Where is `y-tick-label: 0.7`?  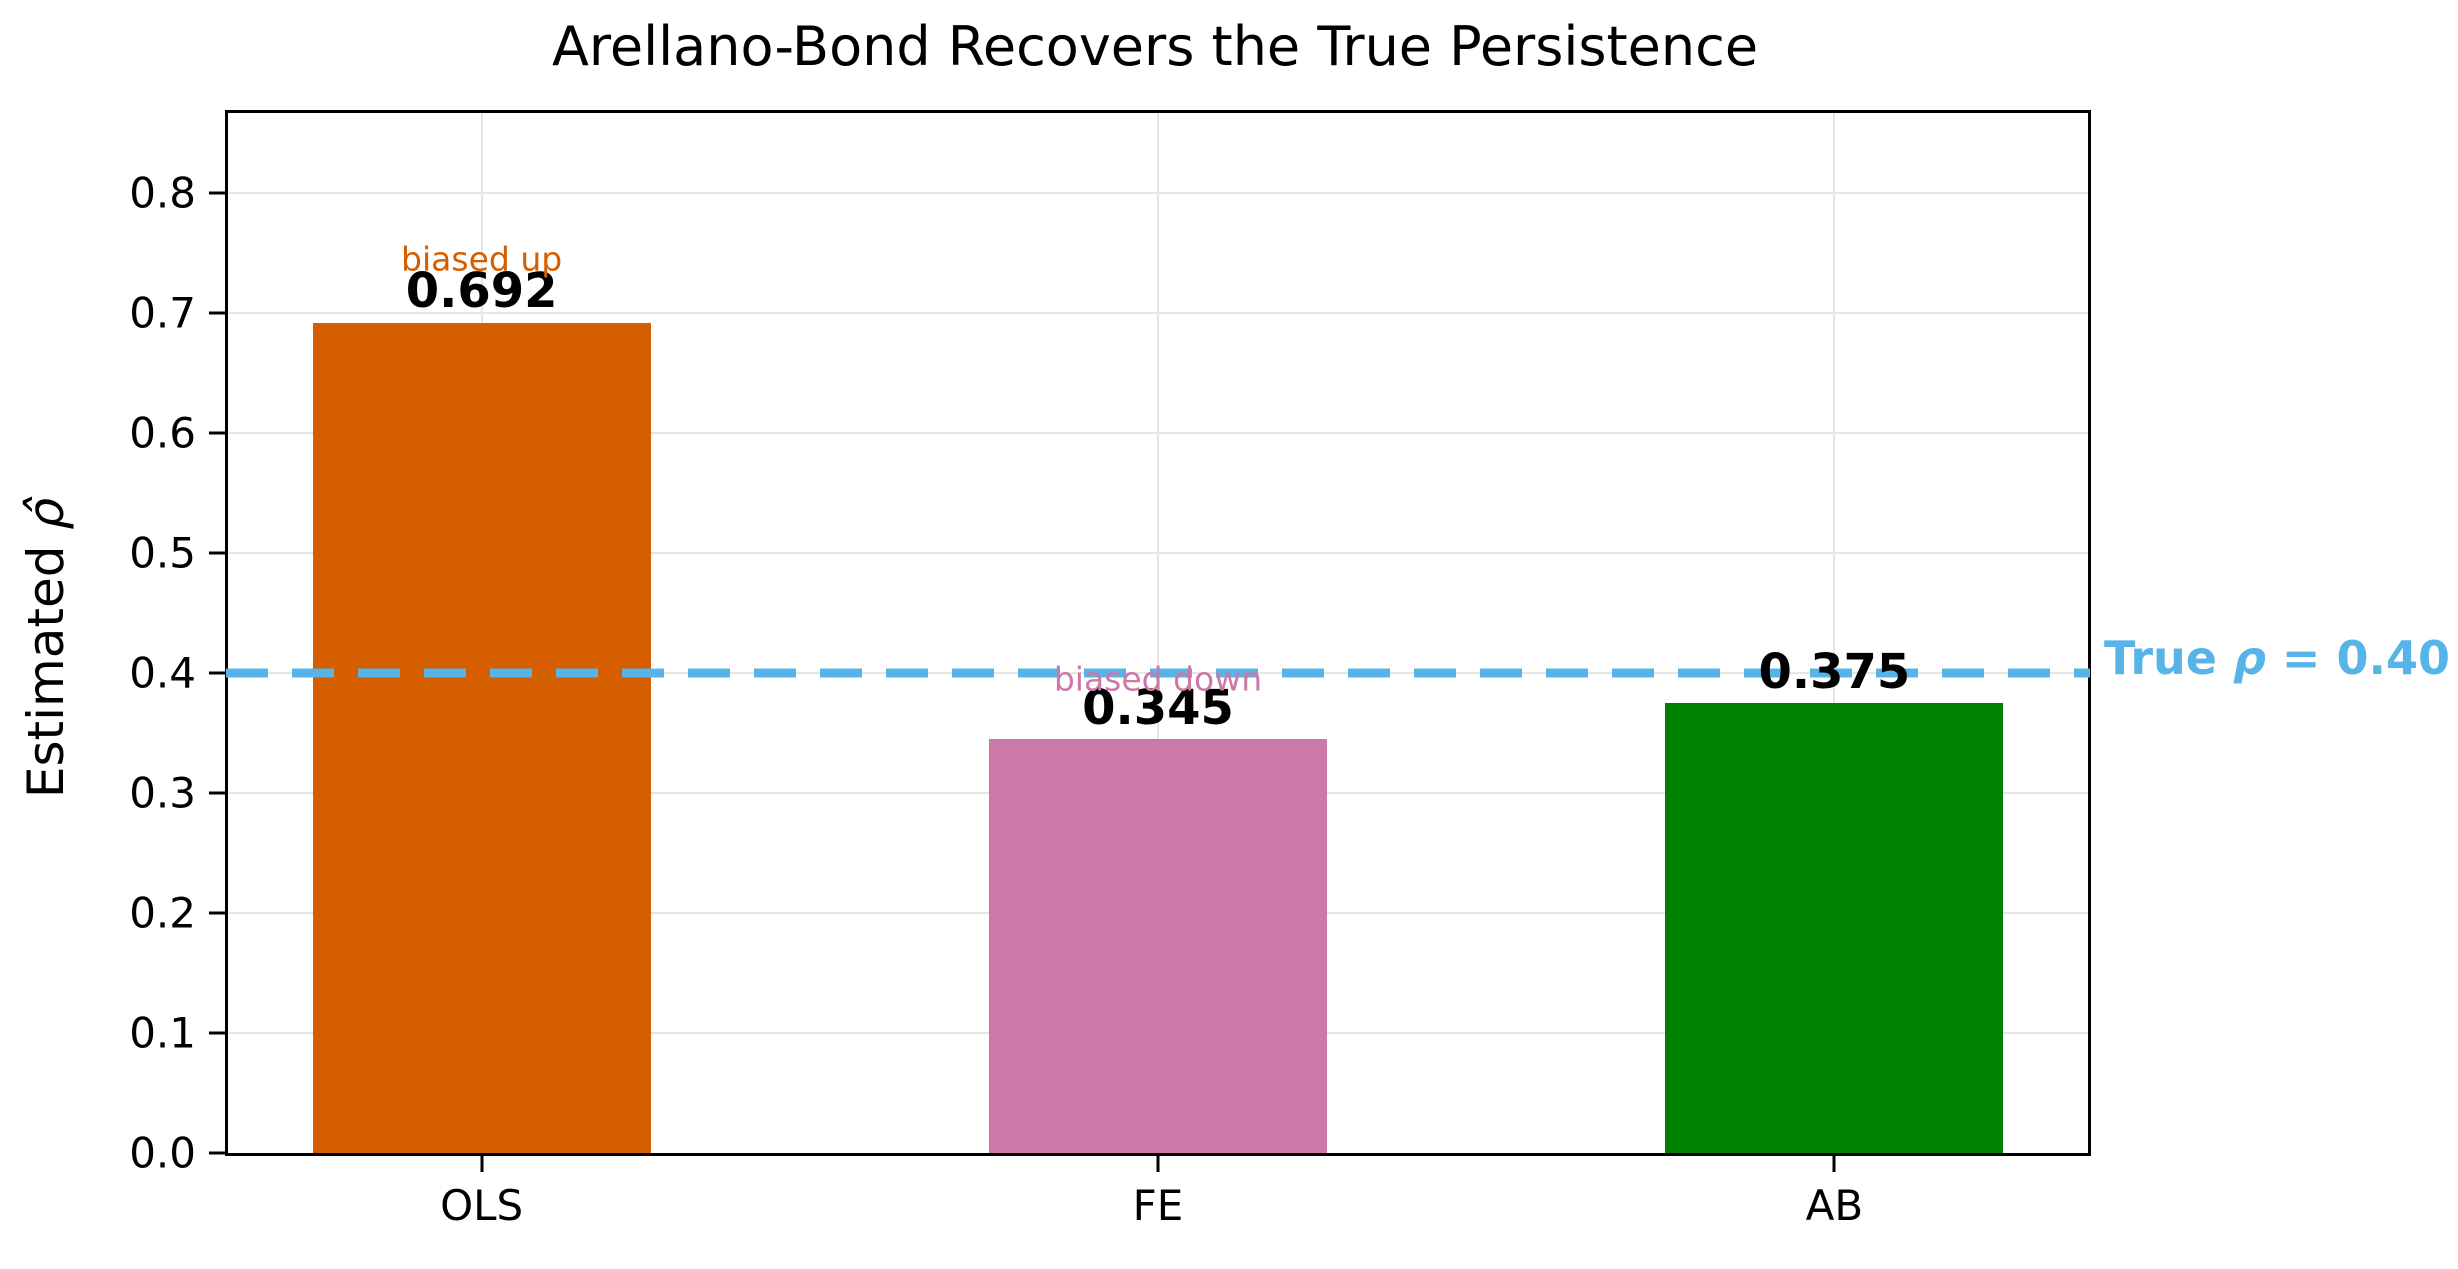
y-tick-label: 0.7 is located at coordinates (162, 313).